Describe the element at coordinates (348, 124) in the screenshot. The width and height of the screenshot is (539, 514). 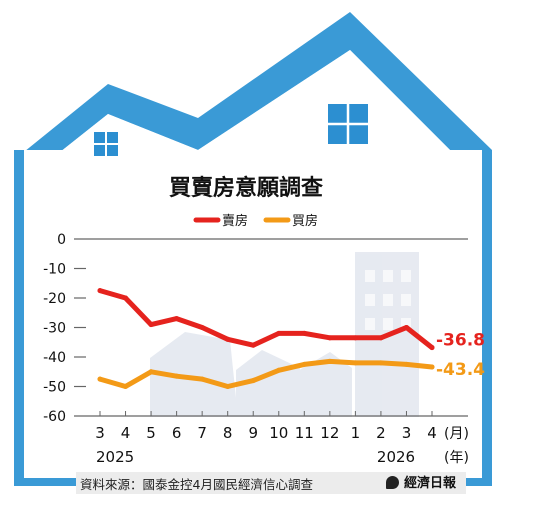
I see `window-right-icon` at that location.